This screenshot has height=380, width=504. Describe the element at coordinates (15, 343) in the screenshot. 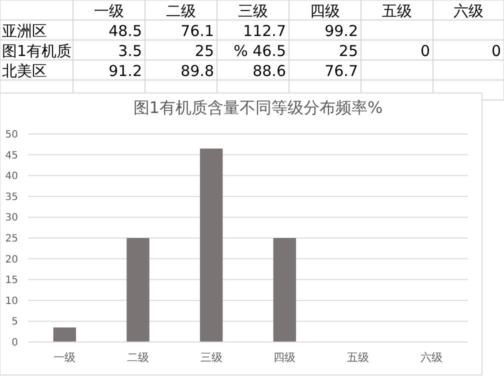

I see `y-tick-label: 0` at that location.